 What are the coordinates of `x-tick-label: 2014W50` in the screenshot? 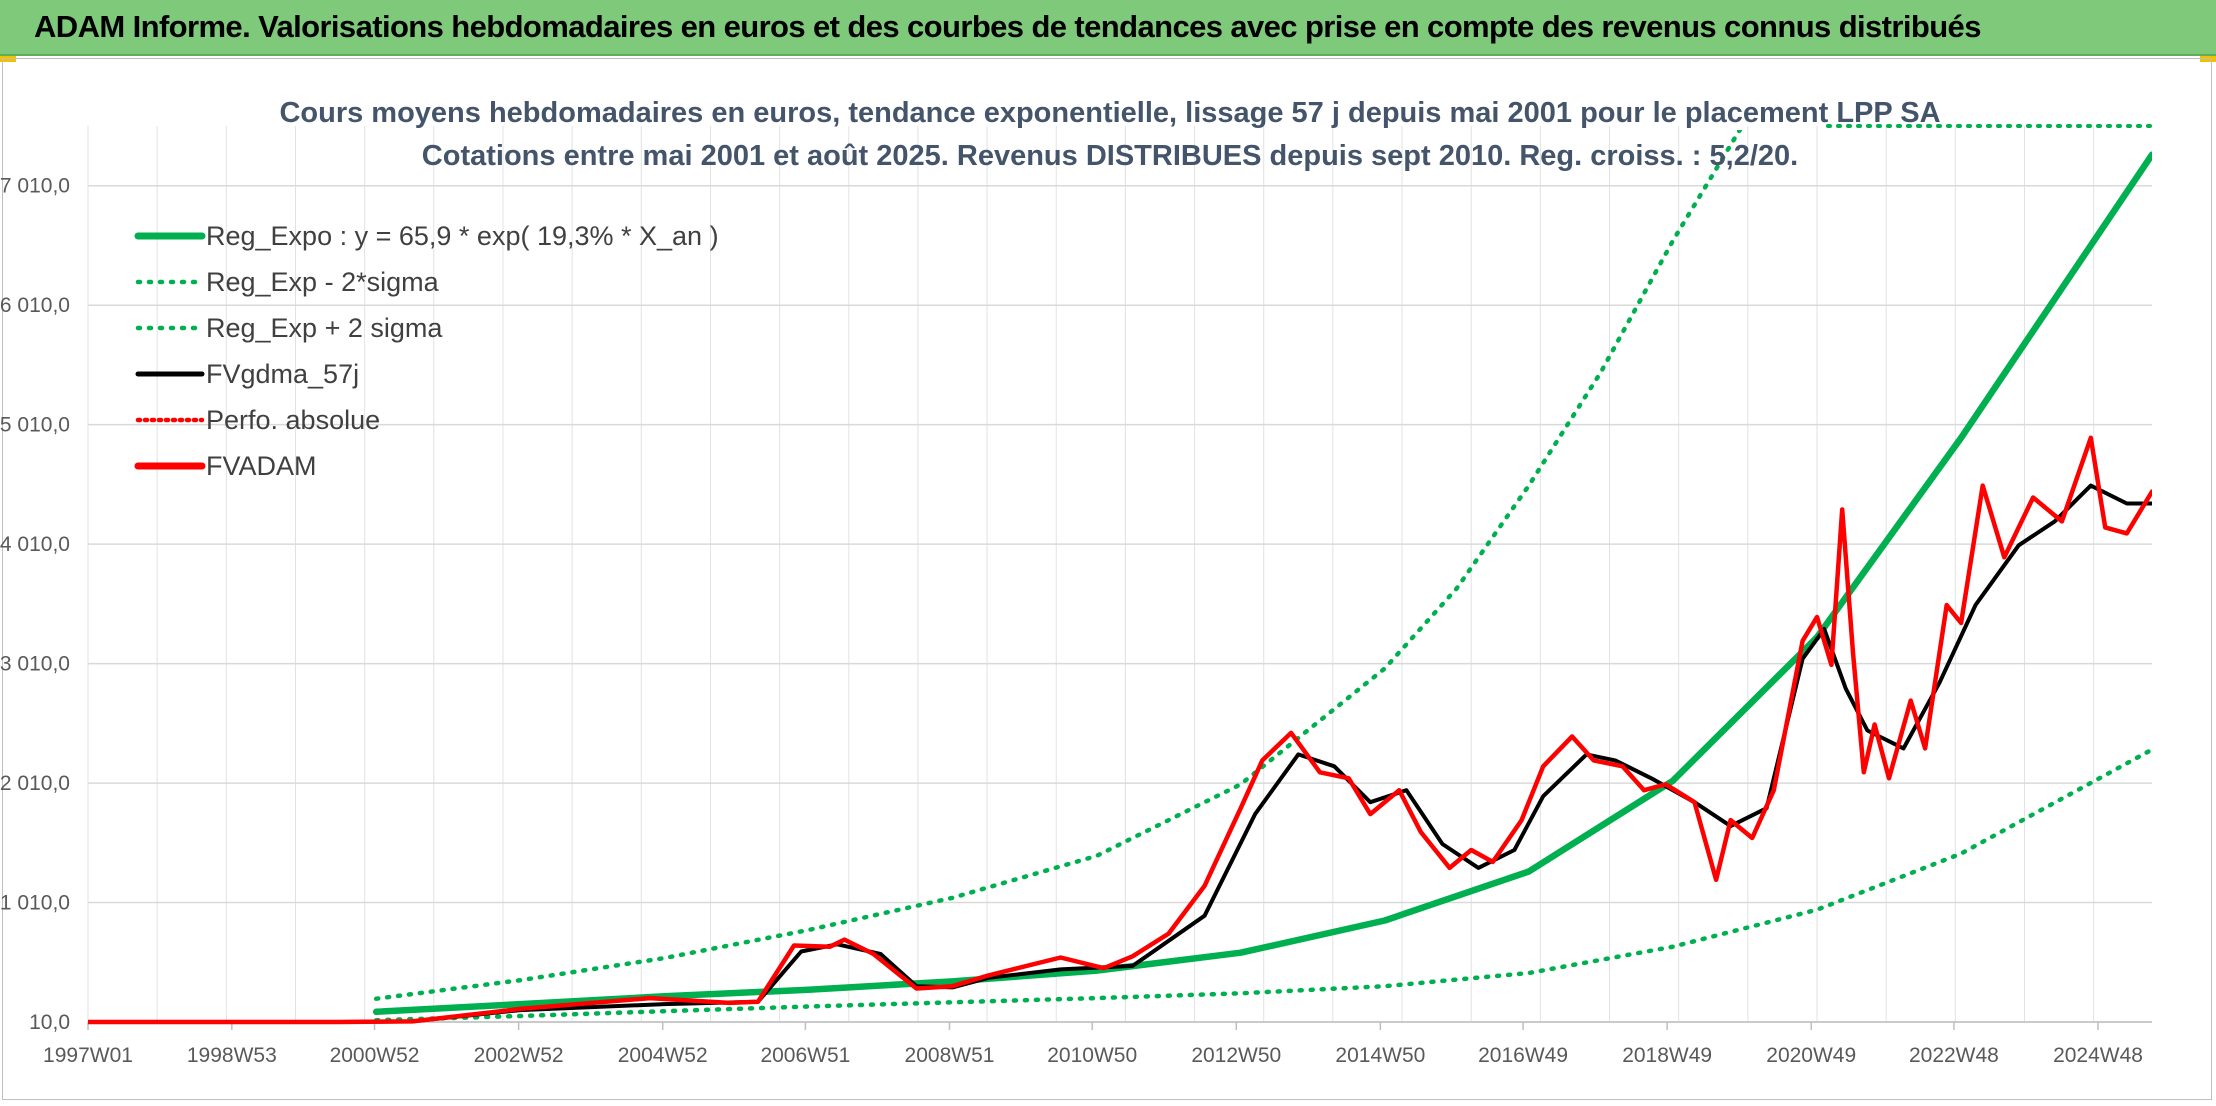 It's located at (1380, 1055).